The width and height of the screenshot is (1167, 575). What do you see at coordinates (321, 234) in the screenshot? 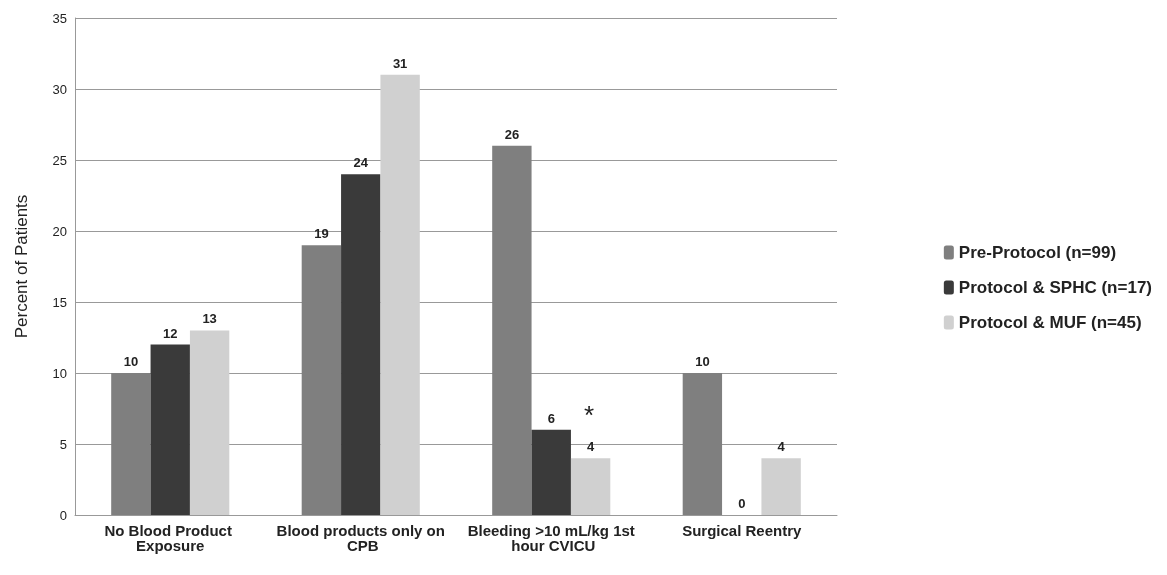
I see `data-label: 19` at bounding box center [321, 234].